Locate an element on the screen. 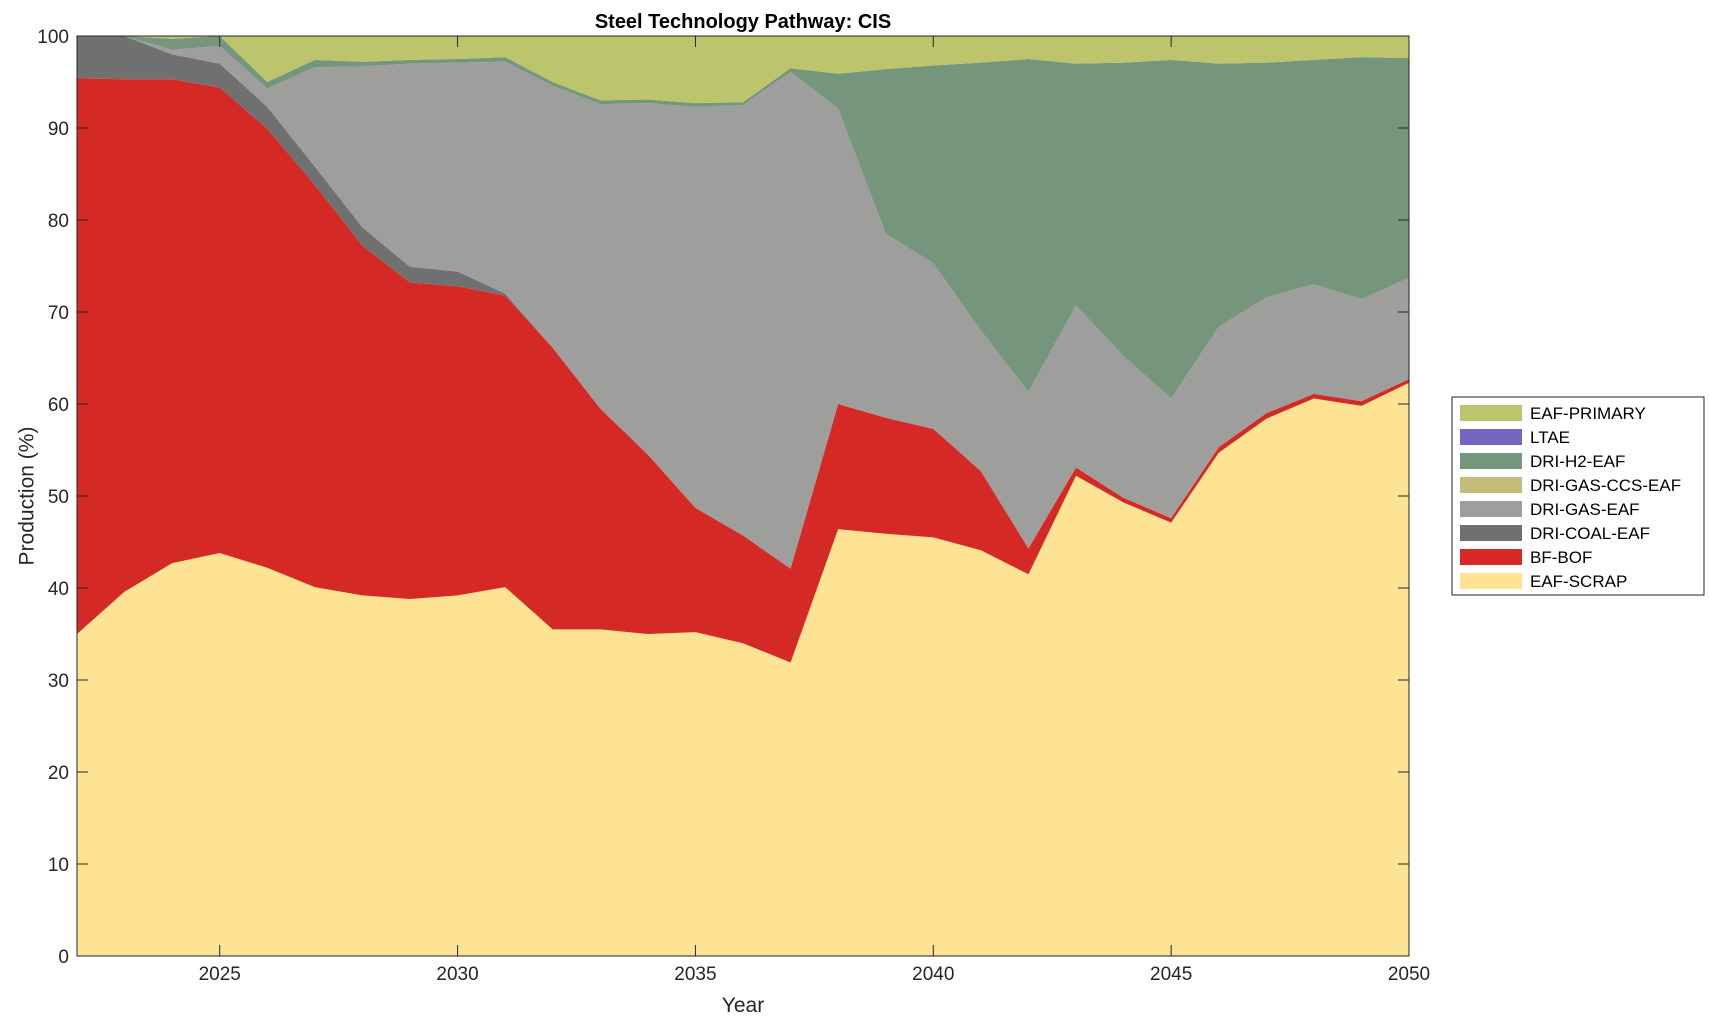  legend-label-dri-gas-ccs-eaf: DRI-GAS-CCS-EAF is located at coordinates (1605, 485).